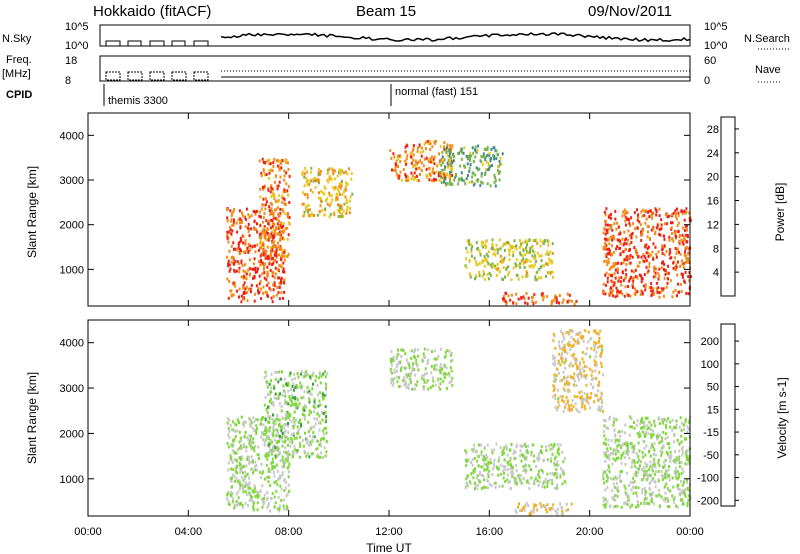 Image resolution: width=800 pixels, height=554 pixels. I want to click on cpid-label: CPID, so click(19, 95).